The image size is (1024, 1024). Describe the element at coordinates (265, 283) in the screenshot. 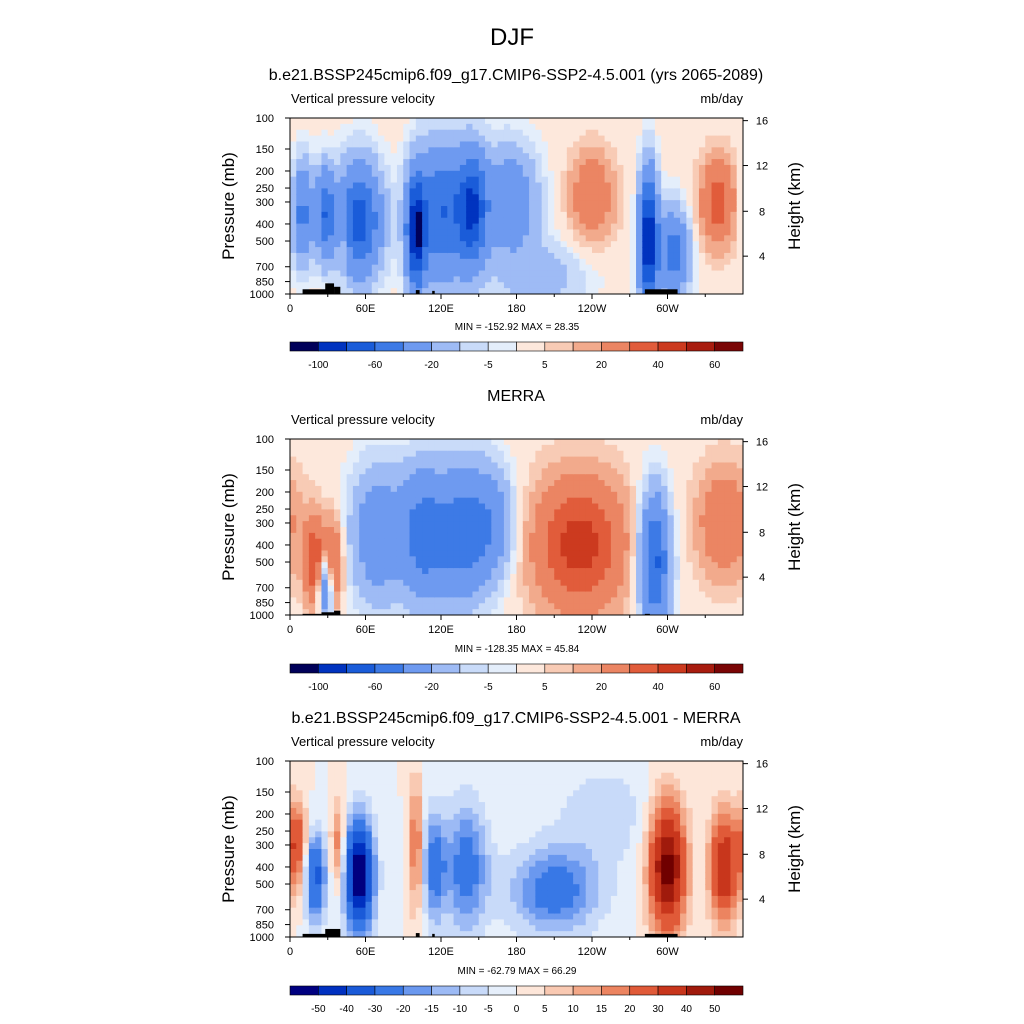

I see `y-tick-label: 850` at that location.